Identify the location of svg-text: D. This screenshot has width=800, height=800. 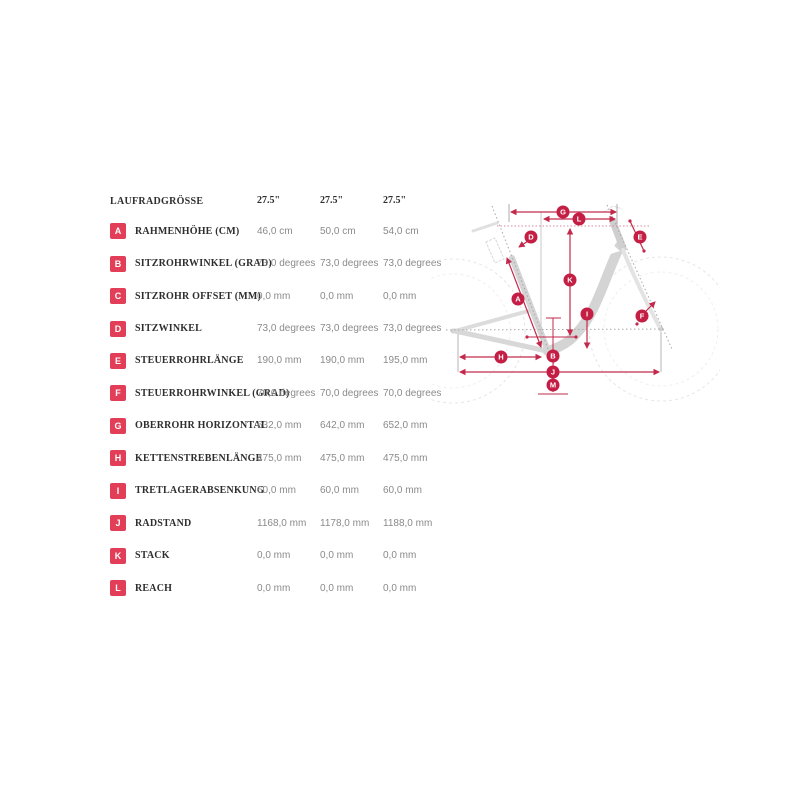
(531, 237).